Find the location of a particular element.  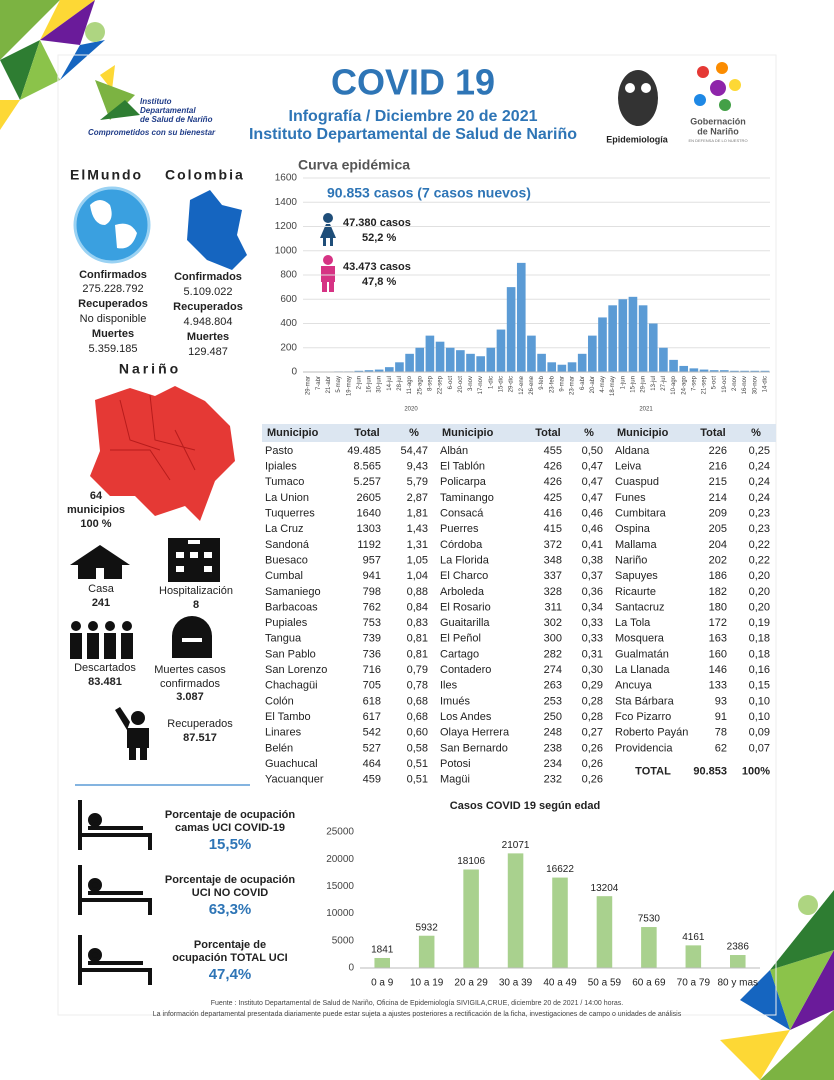

table-cell: 0,23 is located at coordinates (759, 529).